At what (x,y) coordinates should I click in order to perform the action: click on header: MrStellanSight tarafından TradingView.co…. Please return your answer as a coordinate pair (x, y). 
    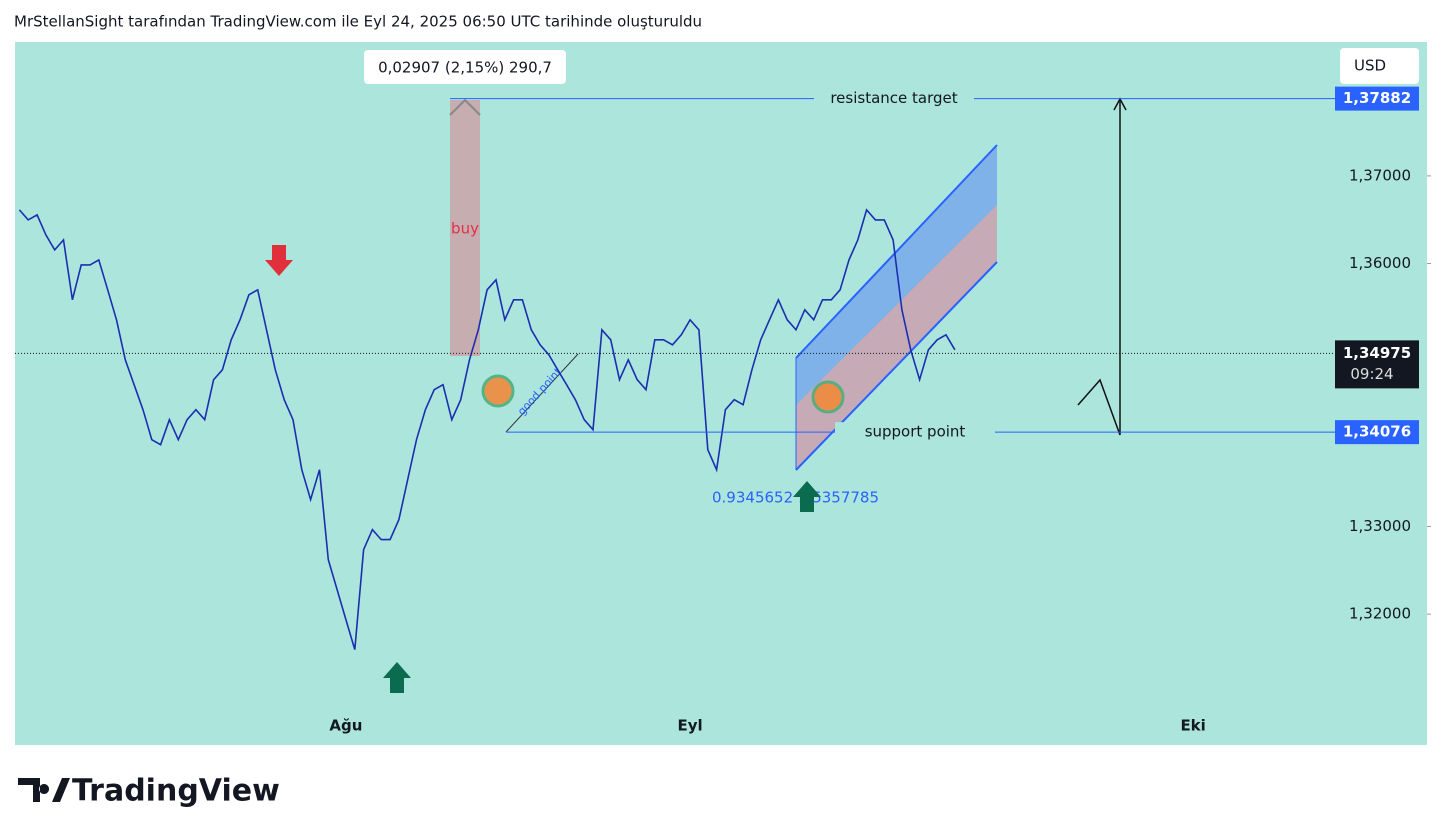
    Looking at the image, I should click on (358, 22).